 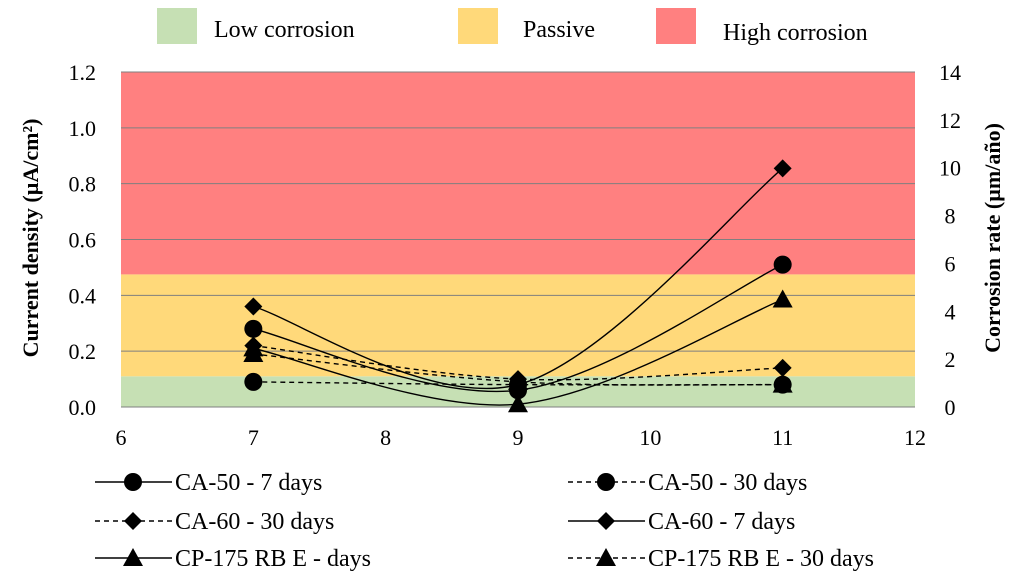 What do you see at coordinates (83, 128) in the screenshot?
I see `y-tick-label: 1.0` at bounding box center [83, 128].